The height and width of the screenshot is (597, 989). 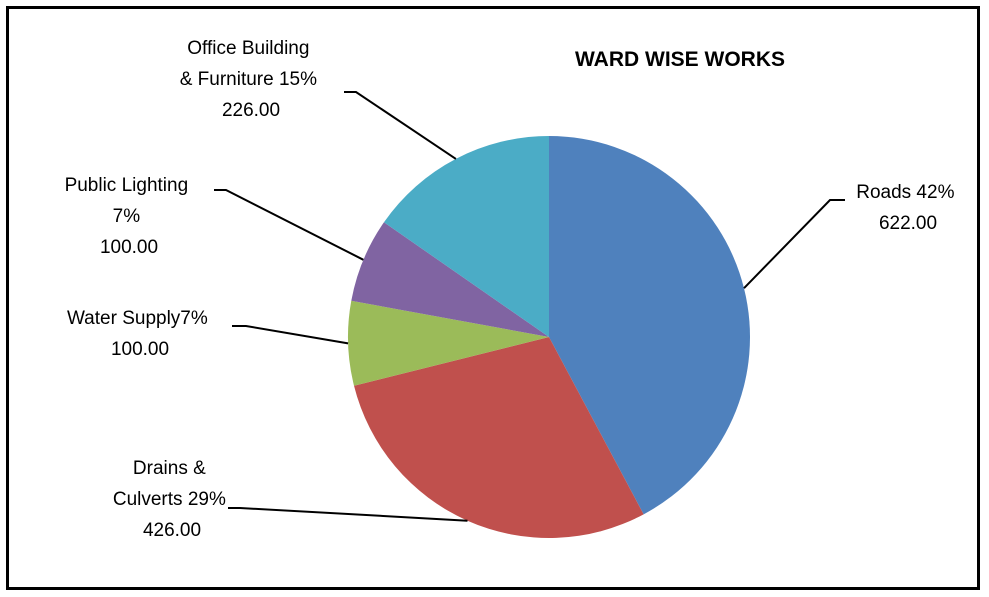 I want to click on slice-label-drains-culverts: Drains & Culverts 29% 426.00, so click(x=172, y=499).